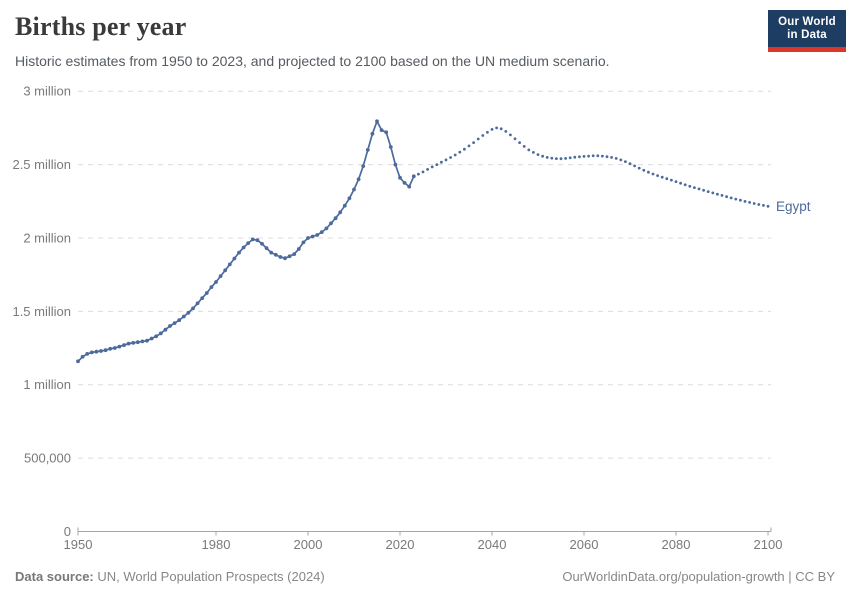  What do you see at coordinates (216, 544) in the screenshot?
I see `x-axis-tick-label: 1980` at bounding box center [216, 544].